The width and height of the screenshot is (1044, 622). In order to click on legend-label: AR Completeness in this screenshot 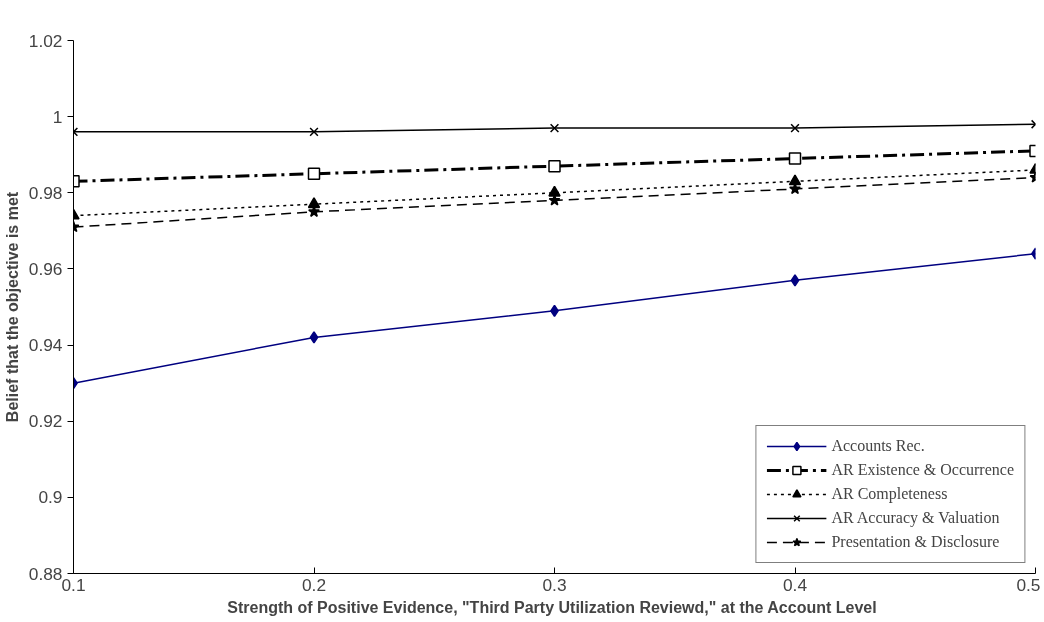, I will do `click(889, 494)`.